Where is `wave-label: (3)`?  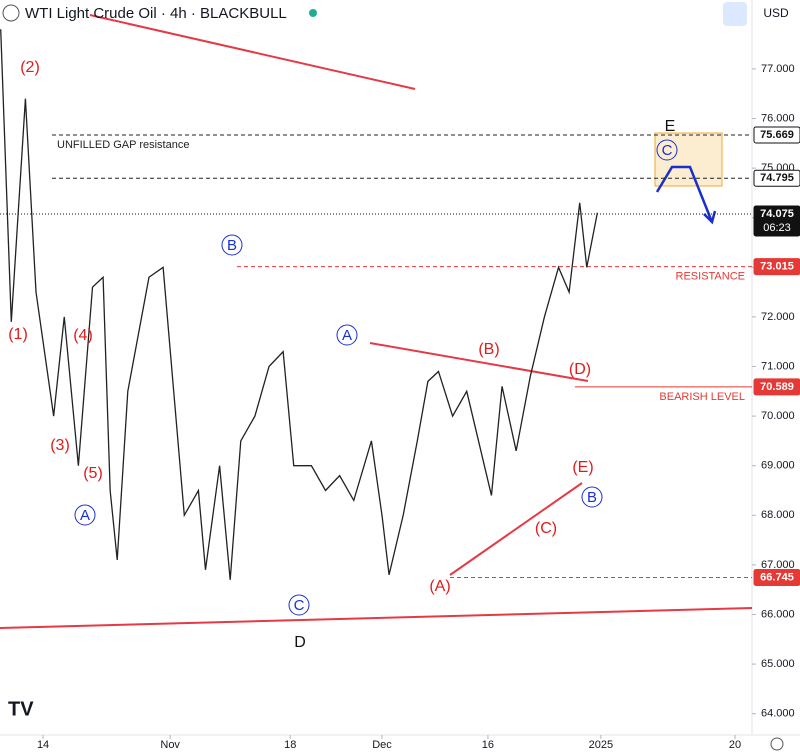 wave-label: (3) is located at coordinates (60, 445).